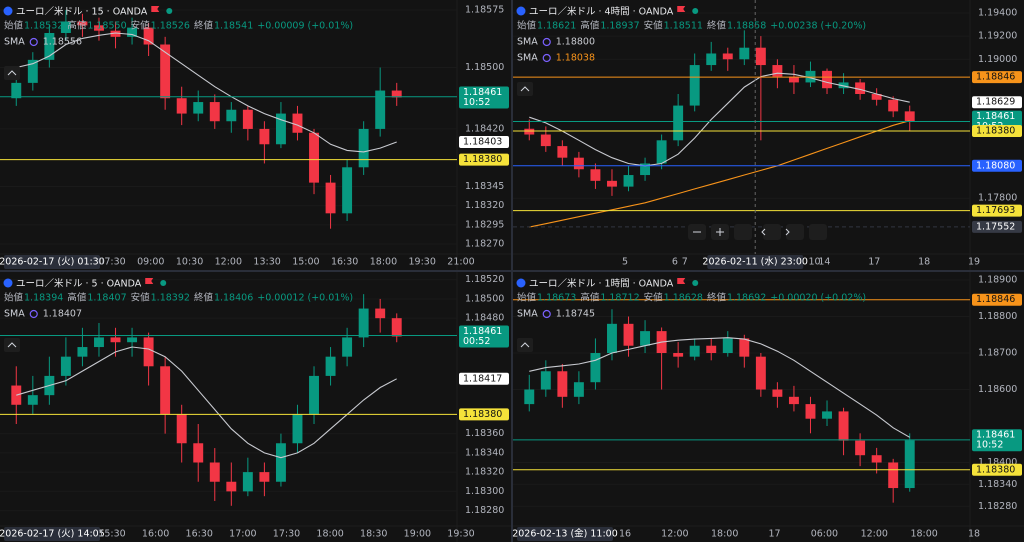 This screenshot has height=542, width=1024. What do you see at coordinates (997, 484) in the screenshot?
I see `price-tick-label: 1.18340` at bounding box center [997, 484].